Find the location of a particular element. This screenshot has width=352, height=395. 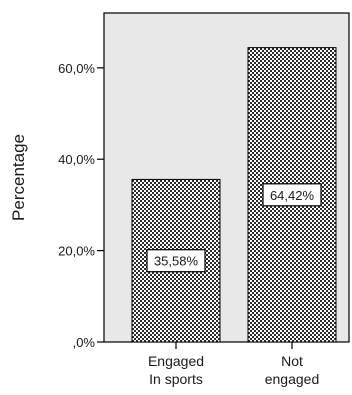

x-category-label: engaged is located at coordinates (292, 379).